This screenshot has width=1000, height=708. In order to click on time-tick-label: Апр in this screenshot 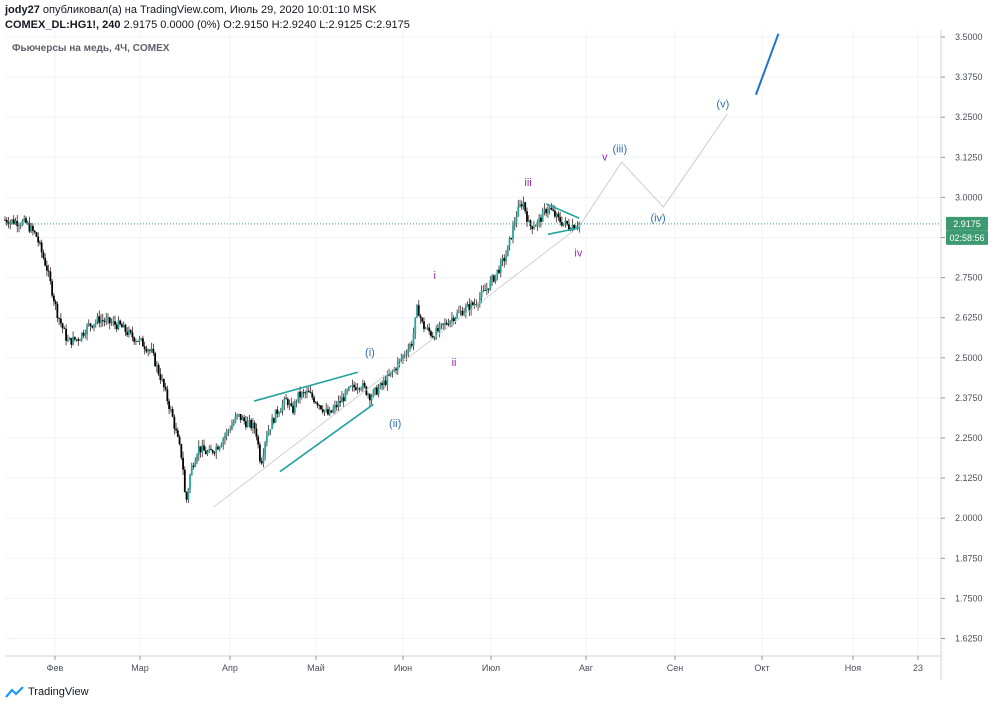, I will do `click(230, 668)`.